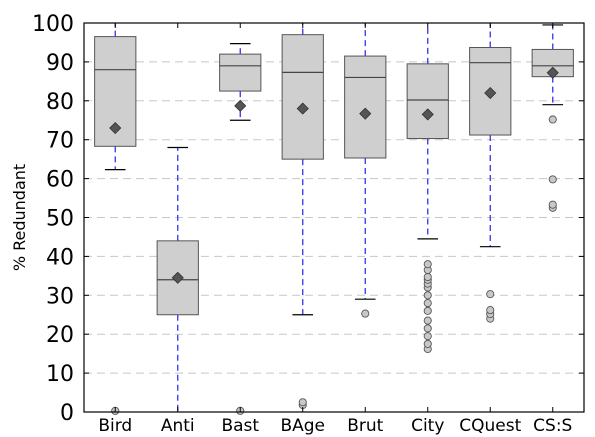 This screenshot has height=437, width=595. What do you see at coordinates (60, 296) in the screenshot?
I see `y-tick-label: 30` at bounding box center [60, 296].